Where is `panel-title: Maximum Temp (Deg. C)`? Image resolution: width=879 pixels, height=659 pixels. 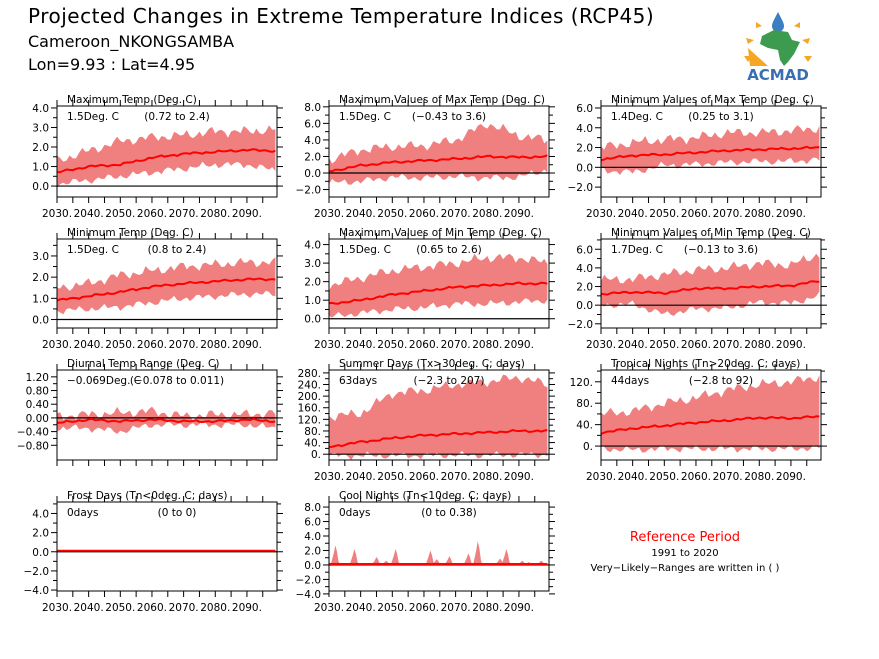
panel-title: Maximum Temp (Deg. C) is located at coordinates (132, 100).